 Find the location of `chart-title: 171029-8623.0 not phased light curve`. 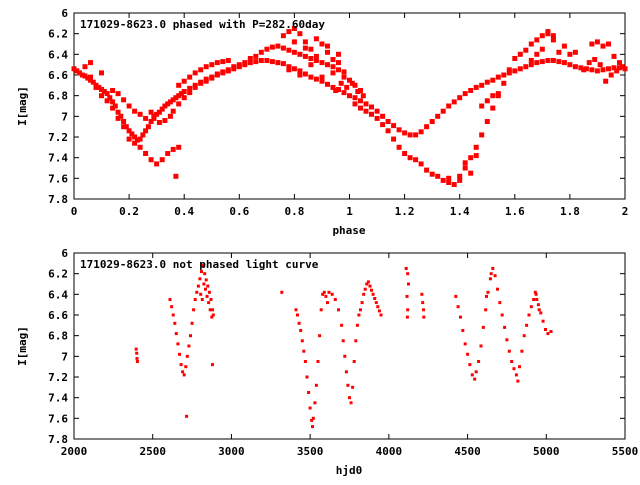

chart-title: 171029-8623.0 not phased light curve is located at coordinates (199, 264).